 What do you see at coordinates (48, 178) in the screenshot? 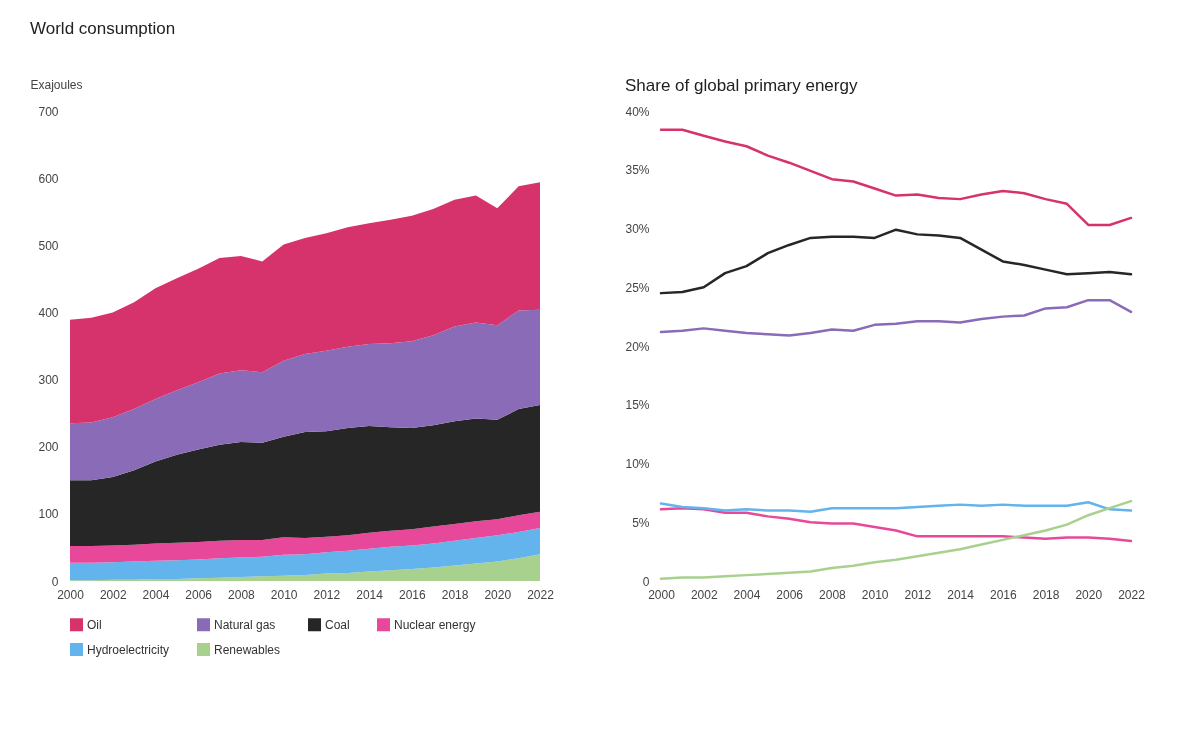
I see `y-tick-label: 600` at bounding box center [48, 178].